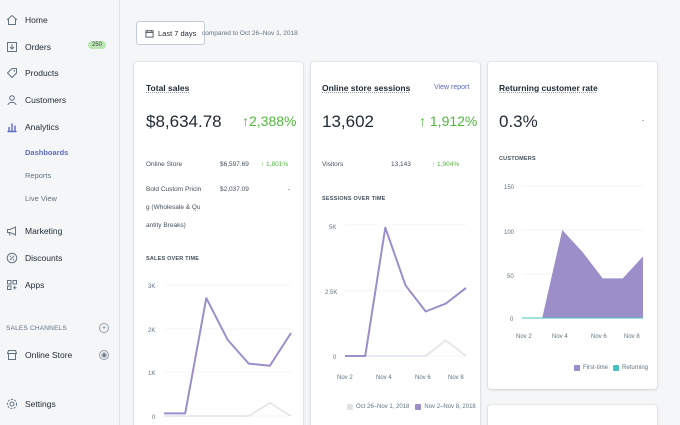 The width and height of the screenshot is (680, 425). I want to click on orders-icon, so click(12, 47).